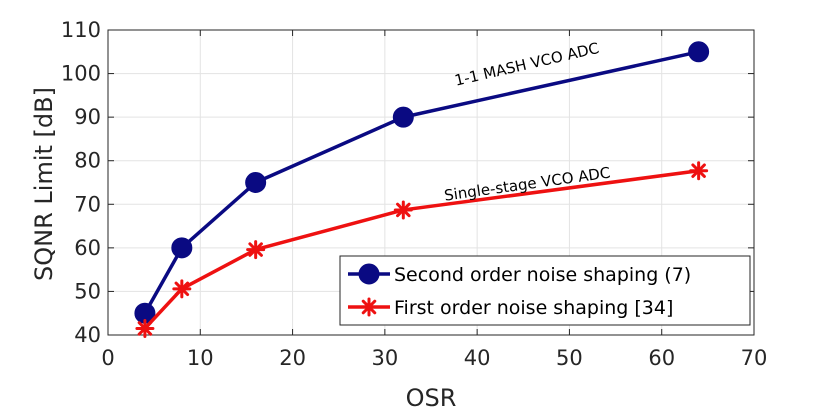 Image resolution: width=830 pixels, height=420 pixels. What do you see at coordinates (81, 74) in the screenshot?
I see `y-tick-label: 100` at bounding box center [81, 74].